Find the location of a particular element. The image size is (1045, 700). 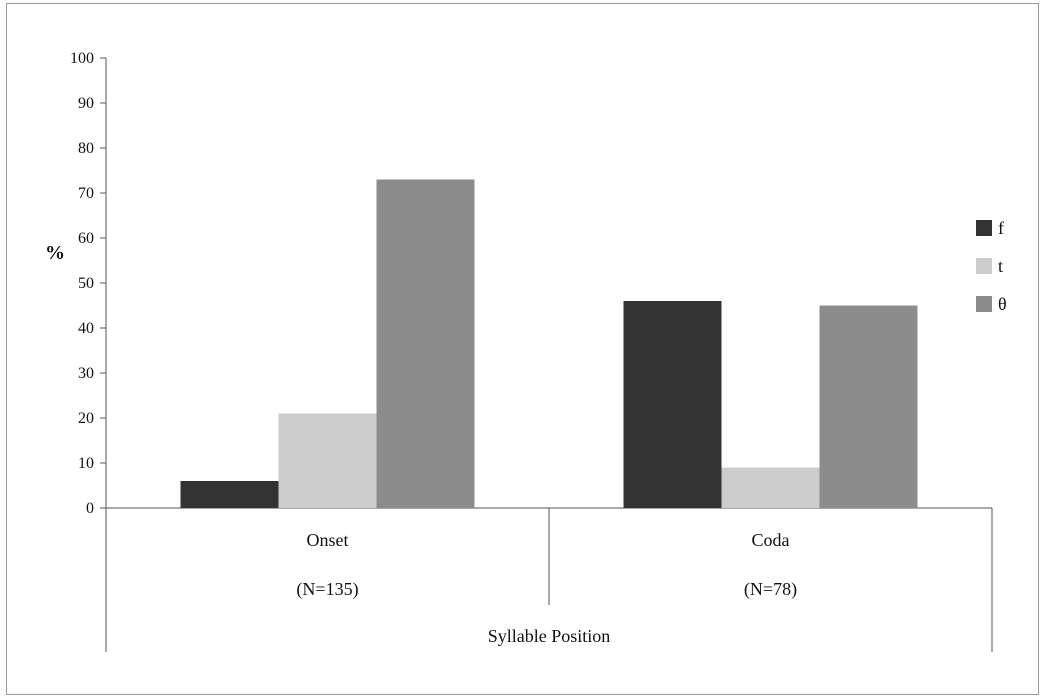

category-count-label: (N=135) is located at coordinates (327, 589).